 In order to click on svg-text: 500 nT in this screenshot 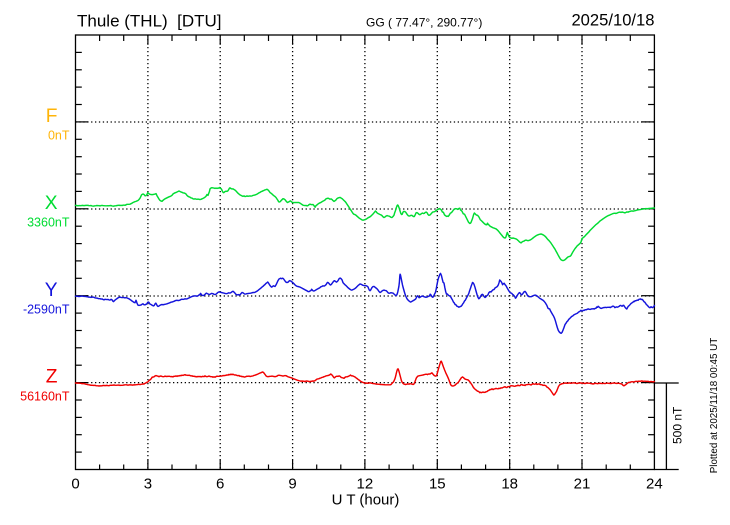, I will do `click(678, 425)`.